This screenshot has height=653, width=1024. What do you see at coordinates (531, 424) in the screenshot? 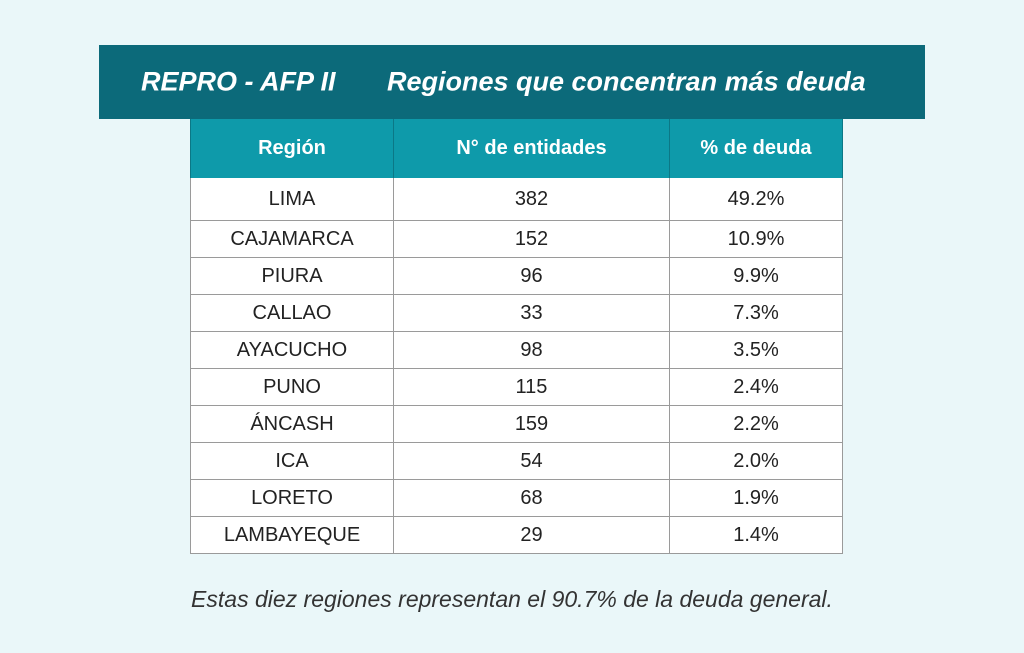
I see `entities-cell: 159` at bounding box center [531, 424].